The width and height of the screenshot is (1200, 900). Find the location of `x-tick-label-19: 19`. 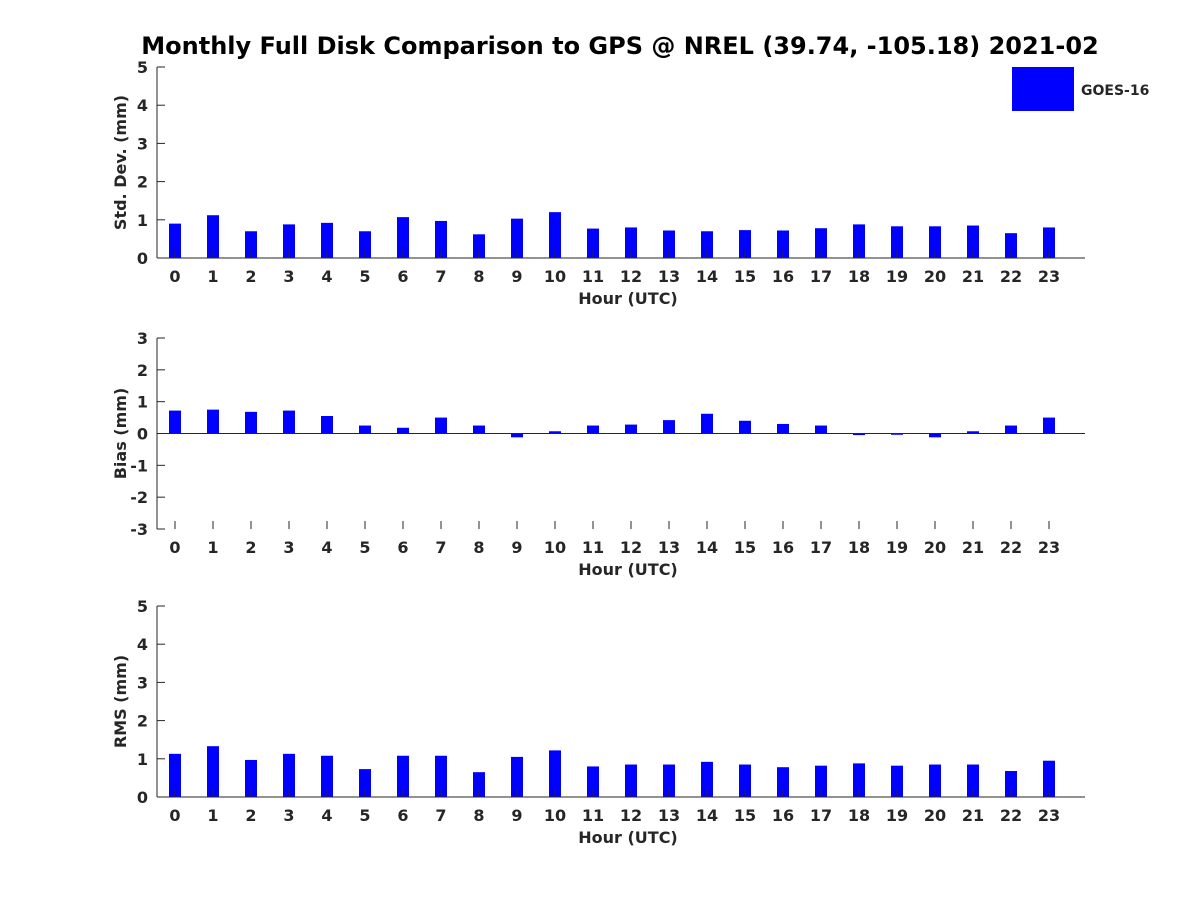

x-tick-label-19: 19 is located at coordinates (897, 547).